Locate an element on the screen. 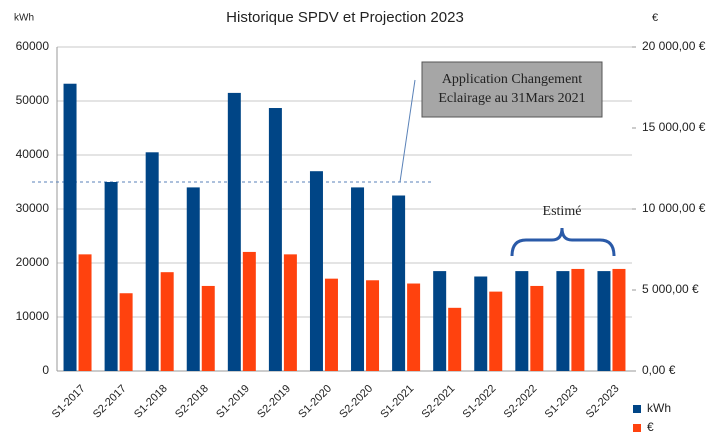 This screenshot has width=720, height=439. x-tick-label: S1-2020 is located at coordinates (315, 402).